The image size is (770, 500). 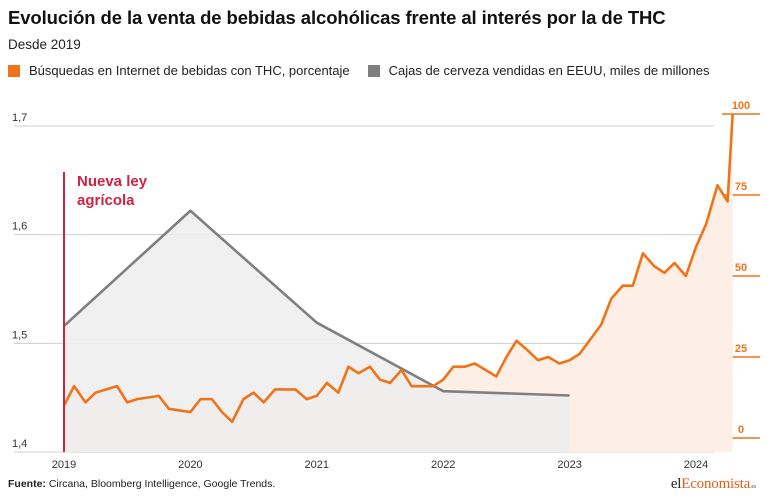 I want to click on legend-swatch-beer, so click(x=373, y=70).